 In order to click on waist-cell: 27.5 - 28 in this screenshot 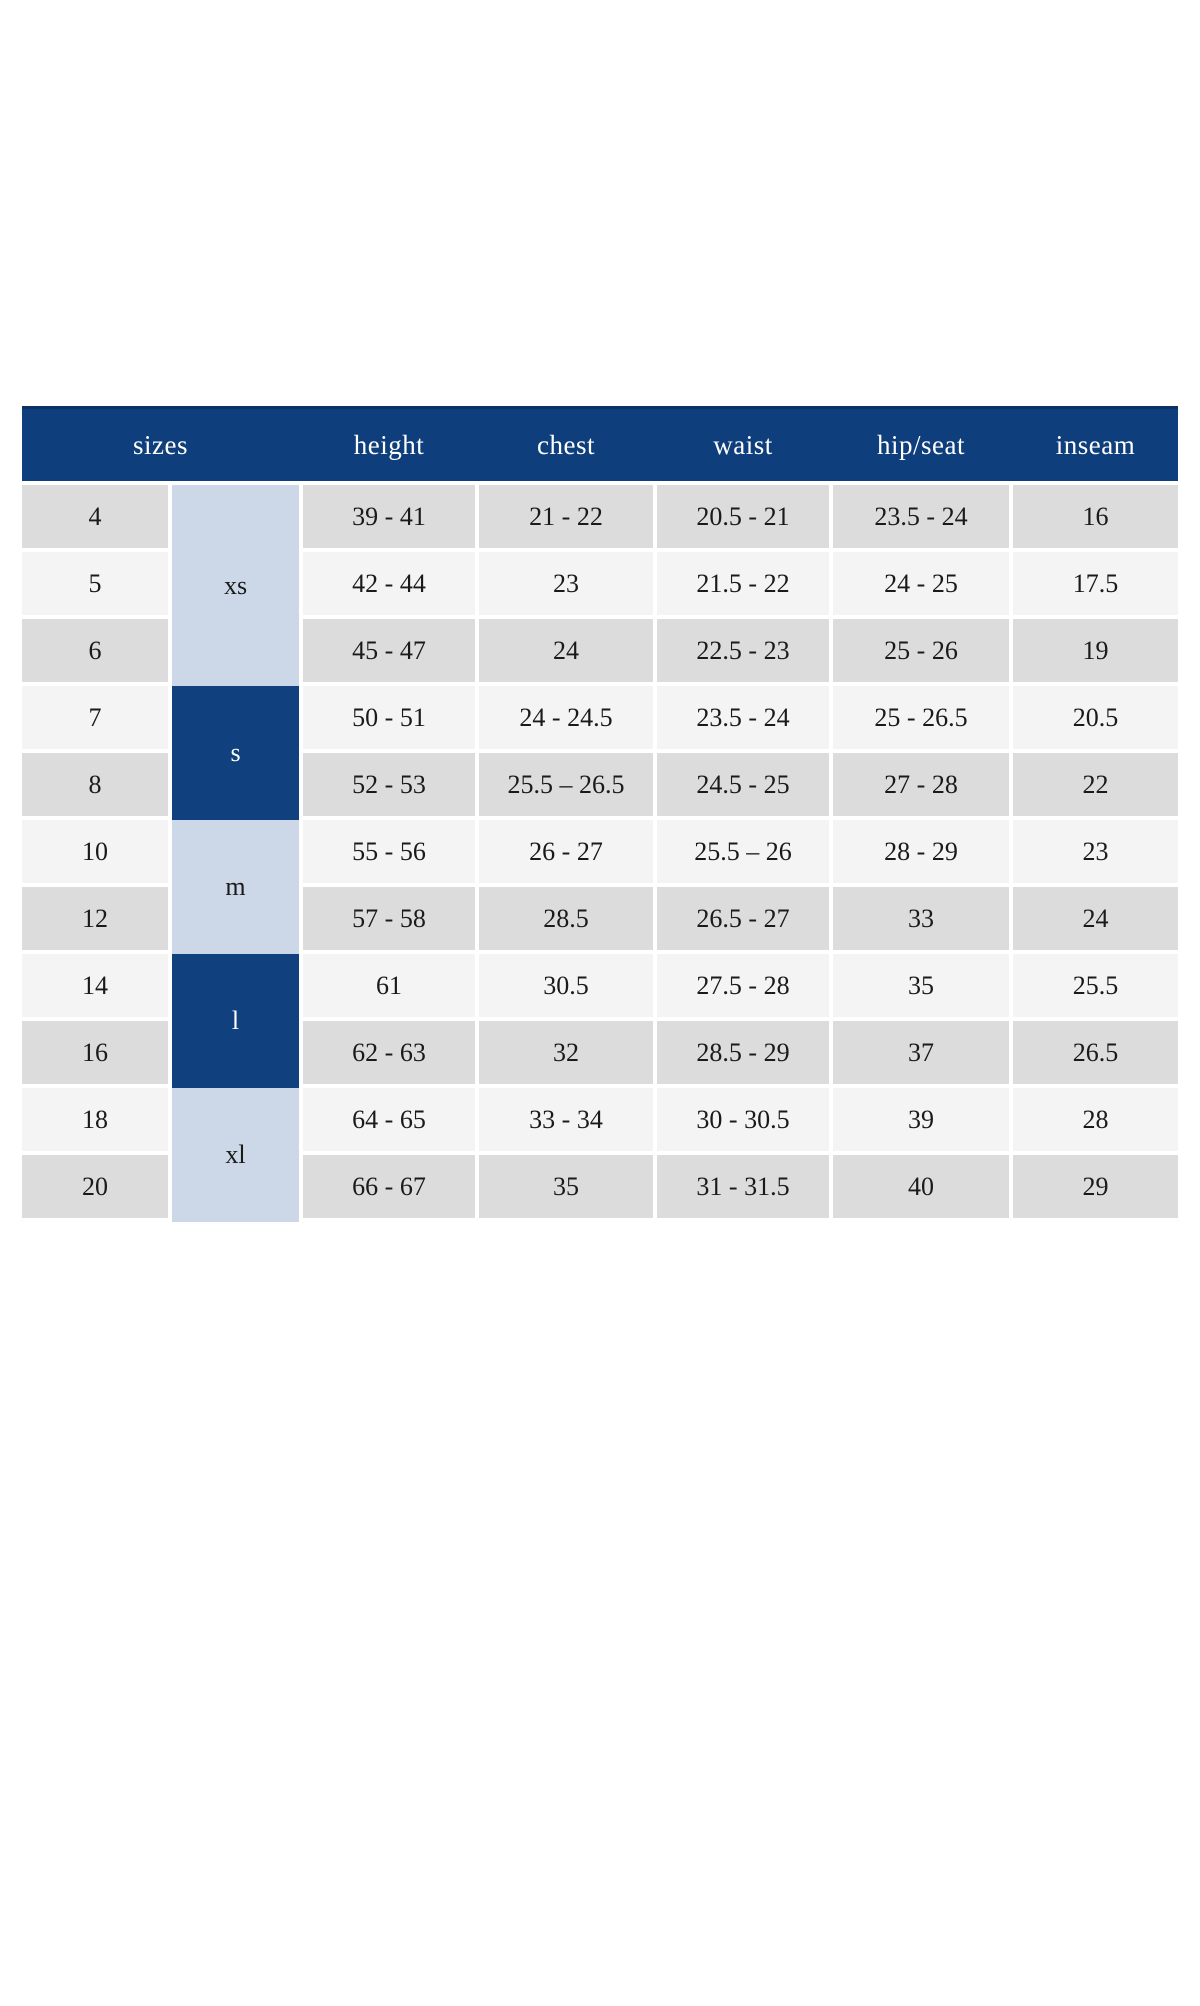, I will do `click(743, 985)`.